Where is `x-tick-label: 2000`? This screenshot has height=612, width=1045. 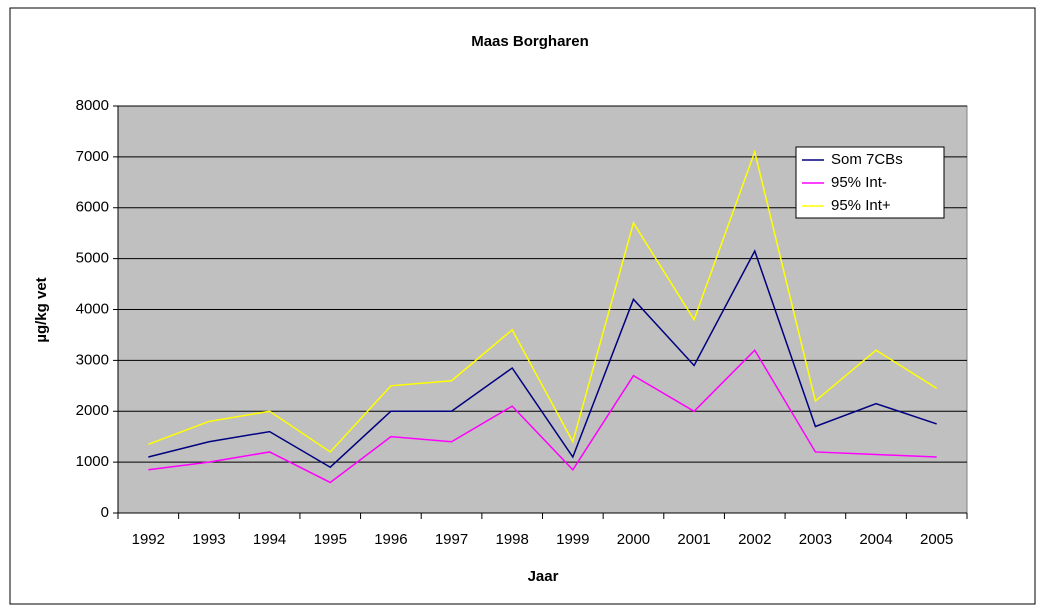 x-tick-label: 2000 is located at coordinates (633, 539).